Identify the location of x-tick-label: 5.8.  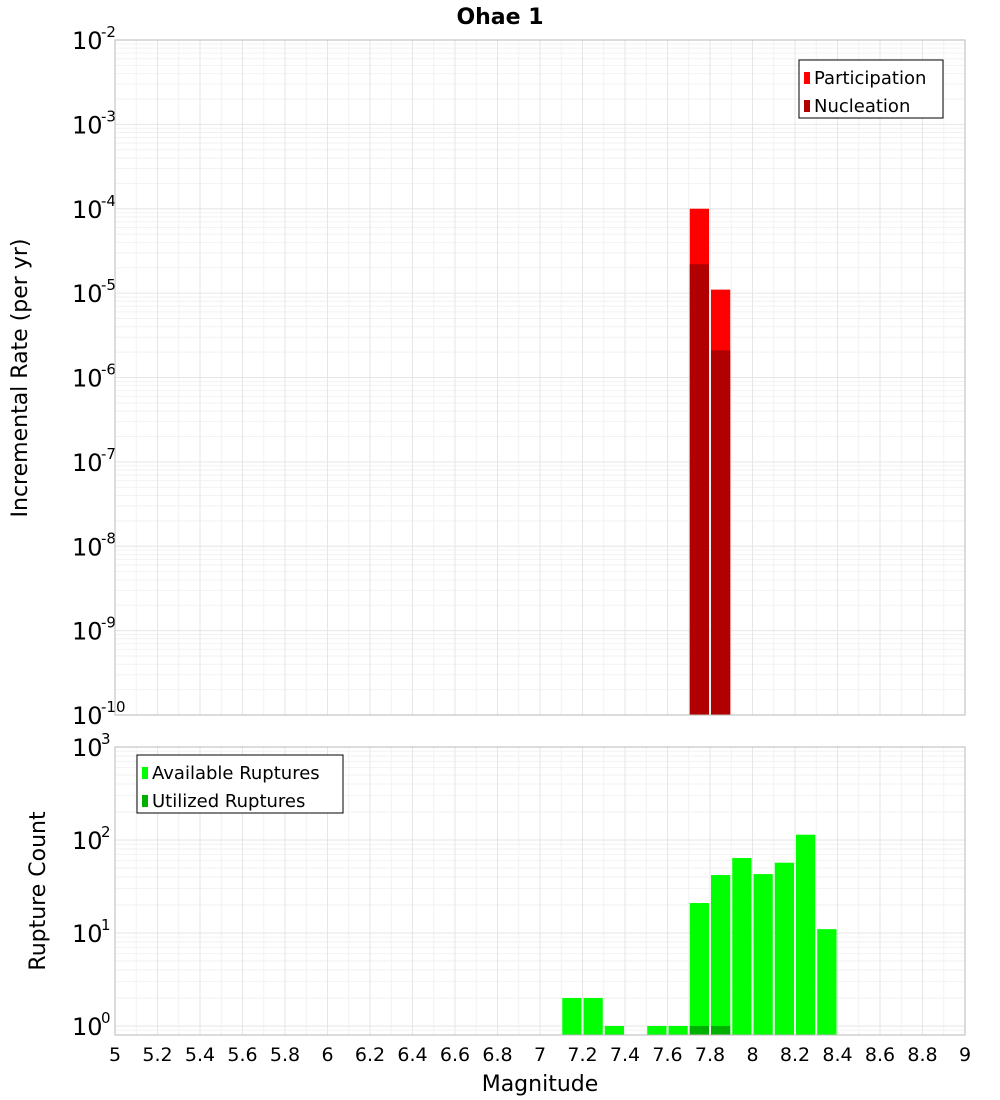
(285, 1055).